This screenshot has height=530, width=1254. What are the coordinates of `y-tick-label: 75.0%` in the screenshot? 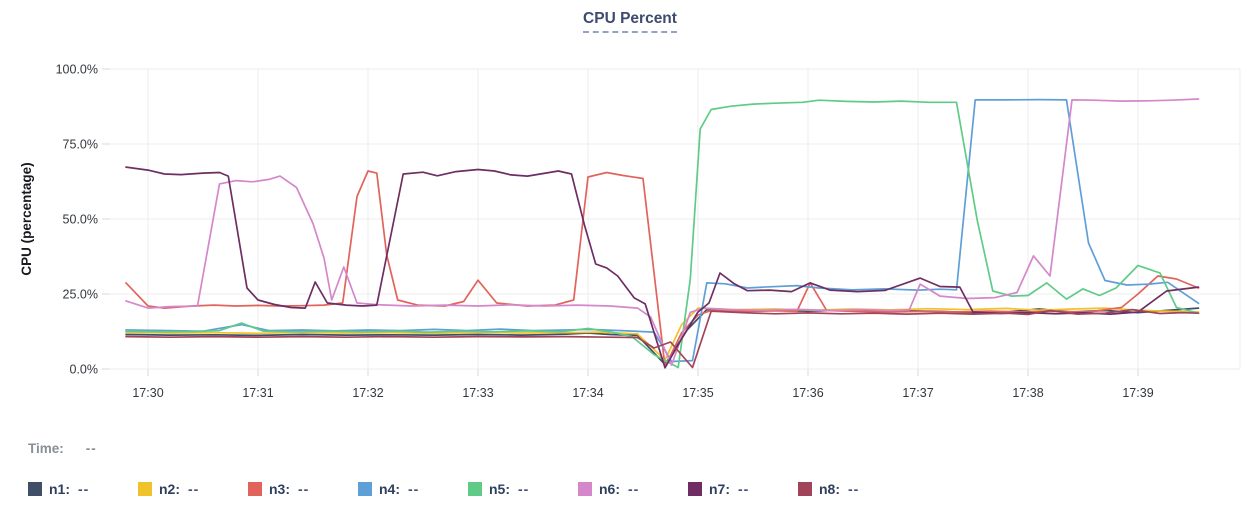 It's located at (80, 145).